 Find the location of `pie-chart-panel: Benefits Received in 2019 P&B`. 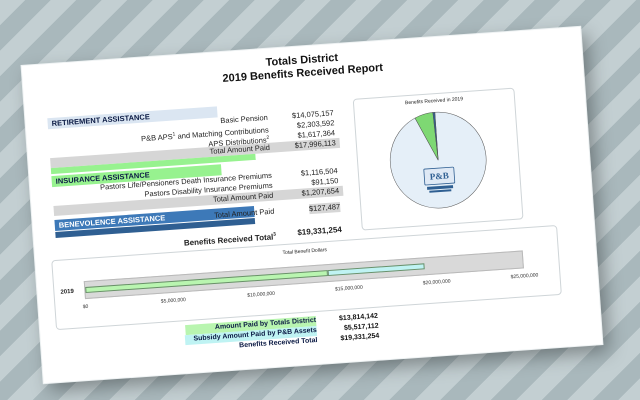

pie-chart-panel: Benefits Received in 2019 P&B is located at coordinates (438, 159).